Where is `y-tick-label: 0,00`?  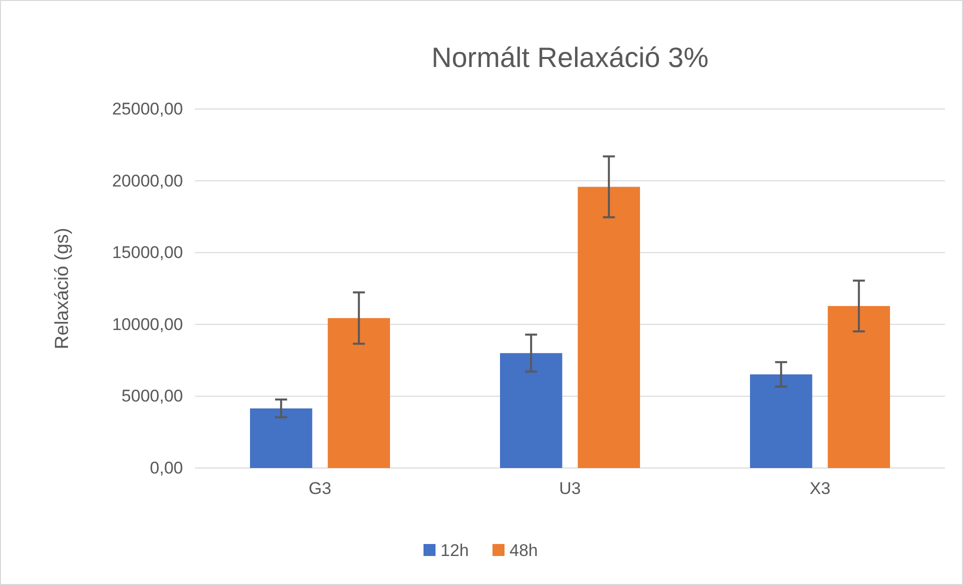 y-tick-label: 0,00 is located at coordinates (166, 468).